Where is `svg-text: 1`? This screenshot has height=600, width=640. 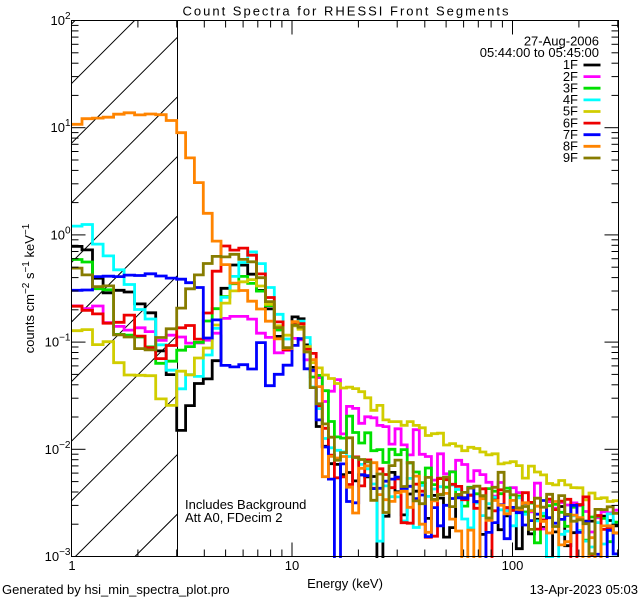 svg-text: 1 is located at coordinates (71, 565).